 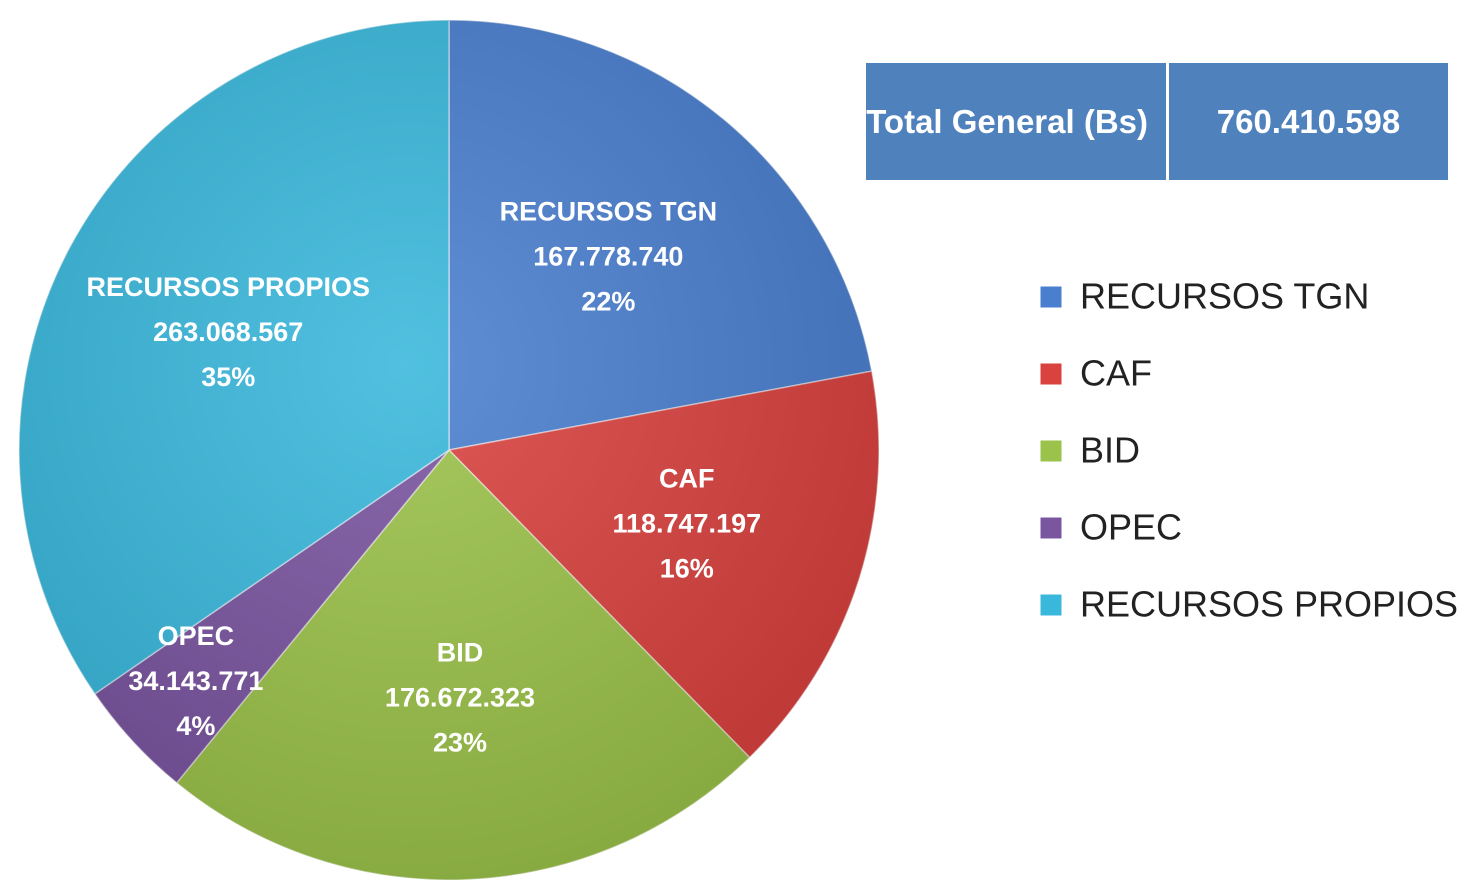 I want to click on slice-label-value: 167.778.740, so click(x=608, y=256).